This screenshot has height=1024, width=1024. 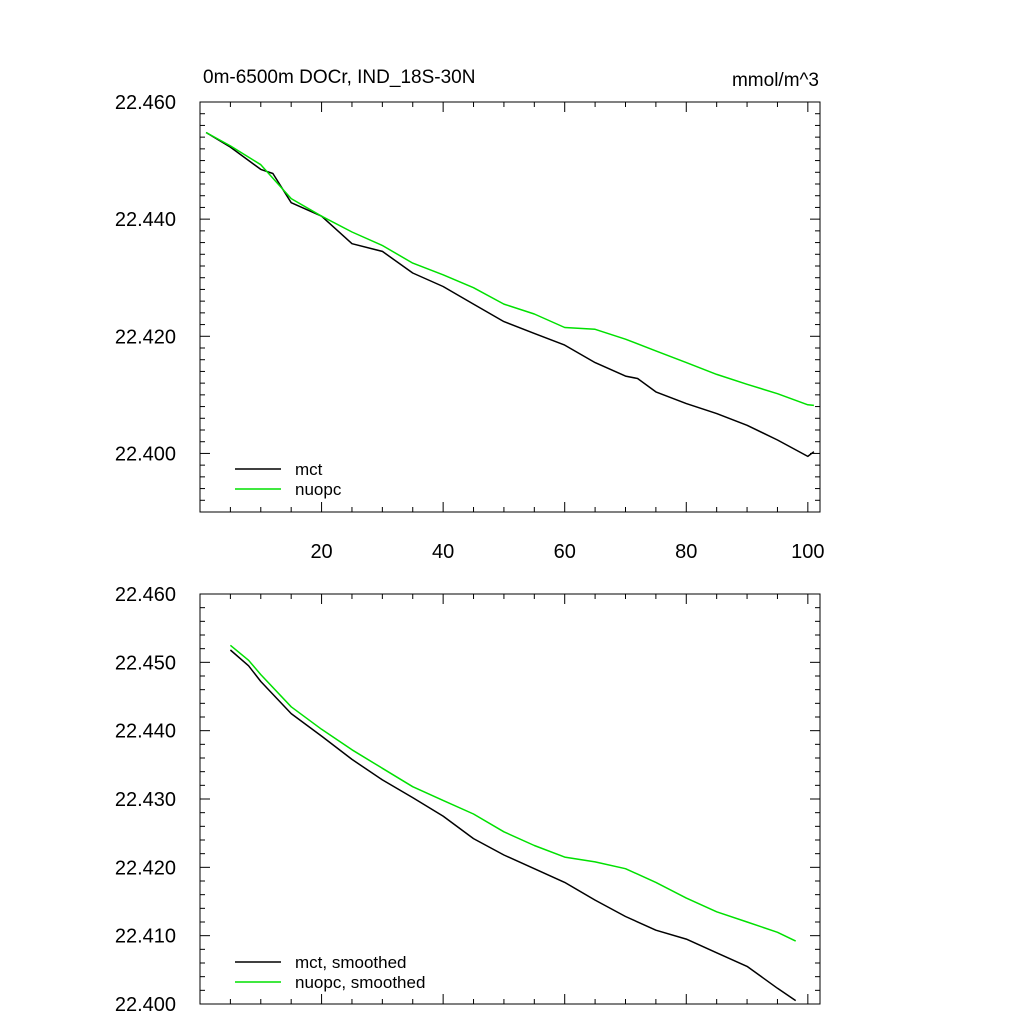 I want to click on x-tick-label: 60, so click(x=565, y=552).